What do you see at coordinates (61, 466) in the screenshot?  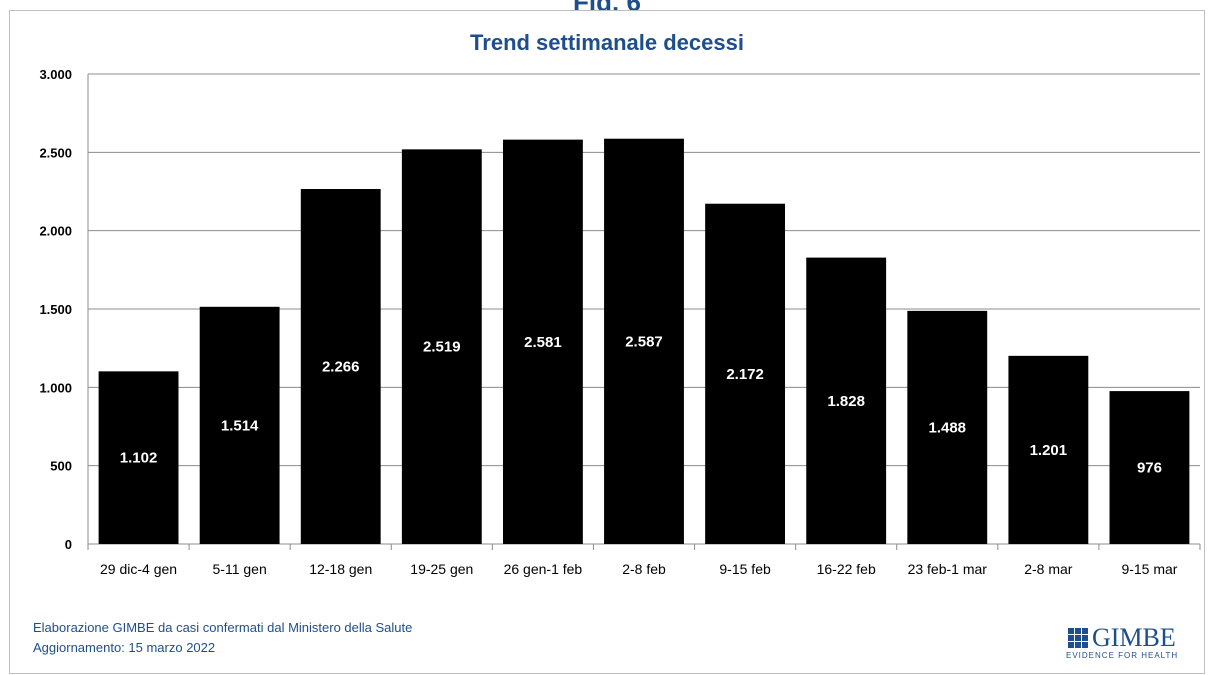 I see `y-tick-label: 500` at bounding box center [61, 466].